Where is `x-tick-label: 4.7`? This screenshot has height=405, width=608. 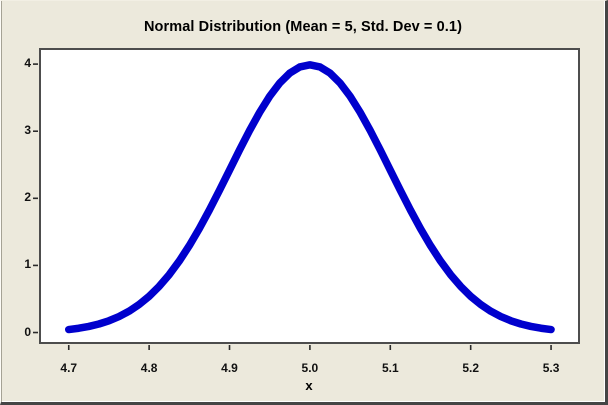 x-tick-label: 4.7 is located at coordinates (69, 368).